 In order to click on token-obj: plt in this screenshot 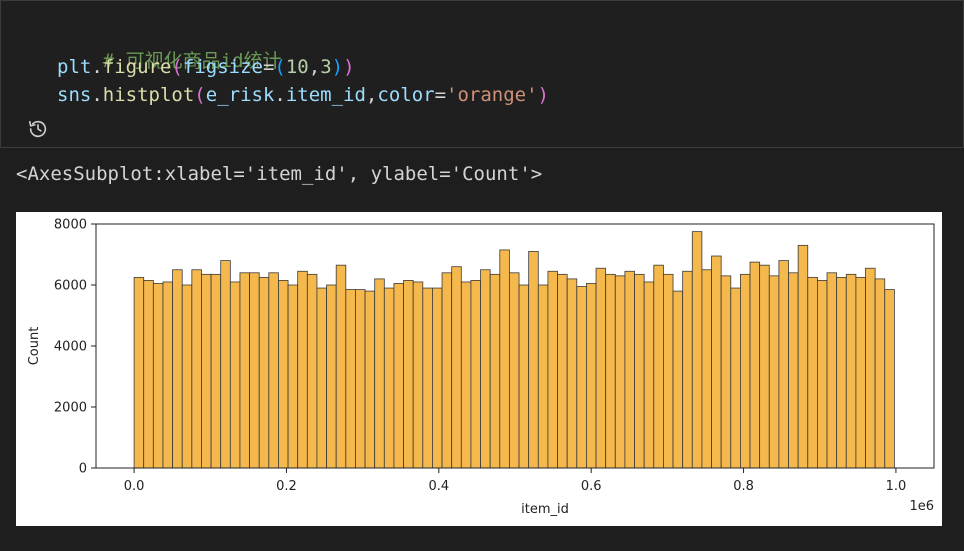, I will do `click(74, 67)`.